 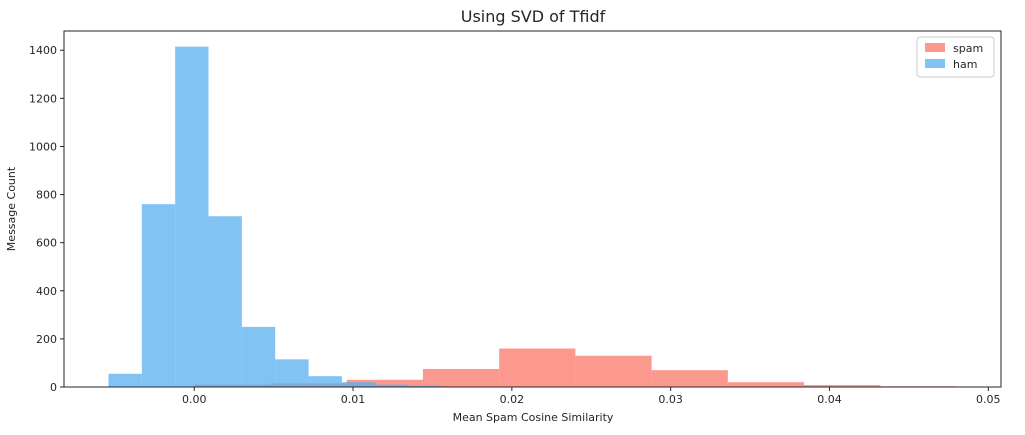 What do you see at coordinates (968, 48) in the screenshot?
I see `legend-label-spam: spam` at bounding box center [968, 48].